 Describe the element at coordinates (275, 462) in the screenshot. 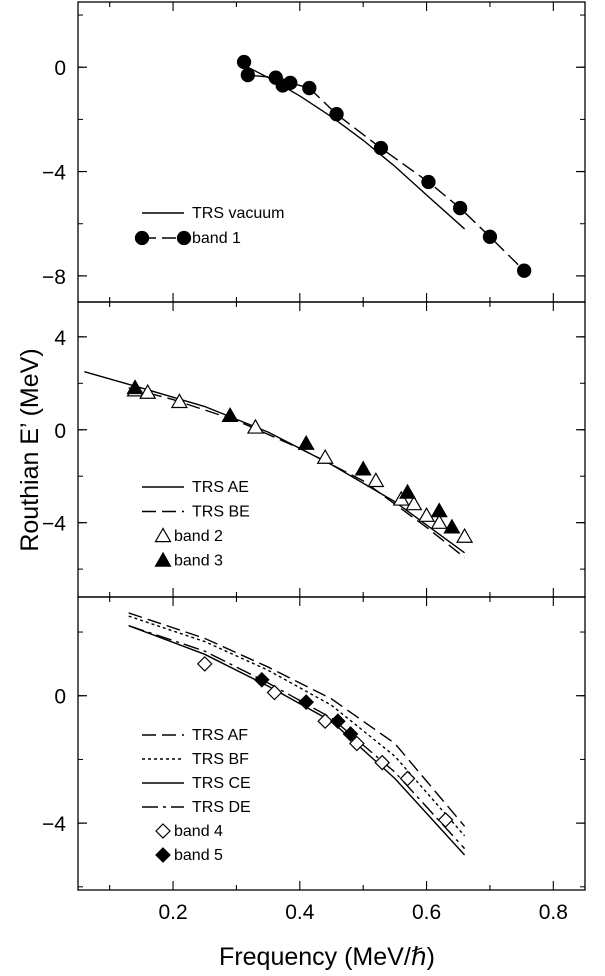

I see `trs-ae-line` at that location.